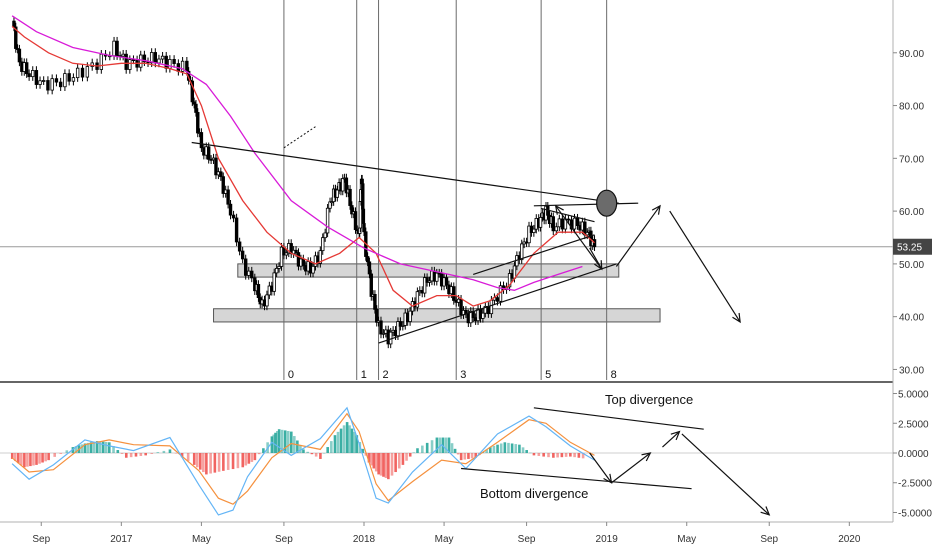 The width and height of the screenshot is (932, 550). I want to click on arrow-up-target, so click(638, 236).